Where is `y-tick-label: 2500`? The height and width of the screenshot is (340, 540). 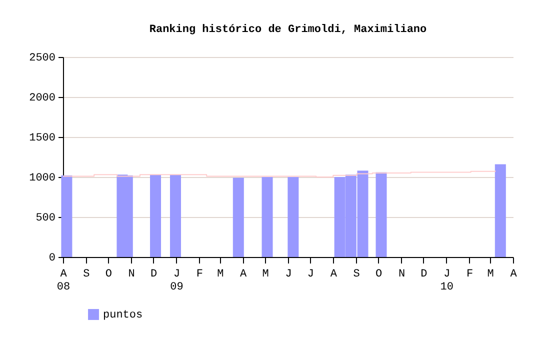
y-tick-label: 2500 is located at coordinates (42, 58).